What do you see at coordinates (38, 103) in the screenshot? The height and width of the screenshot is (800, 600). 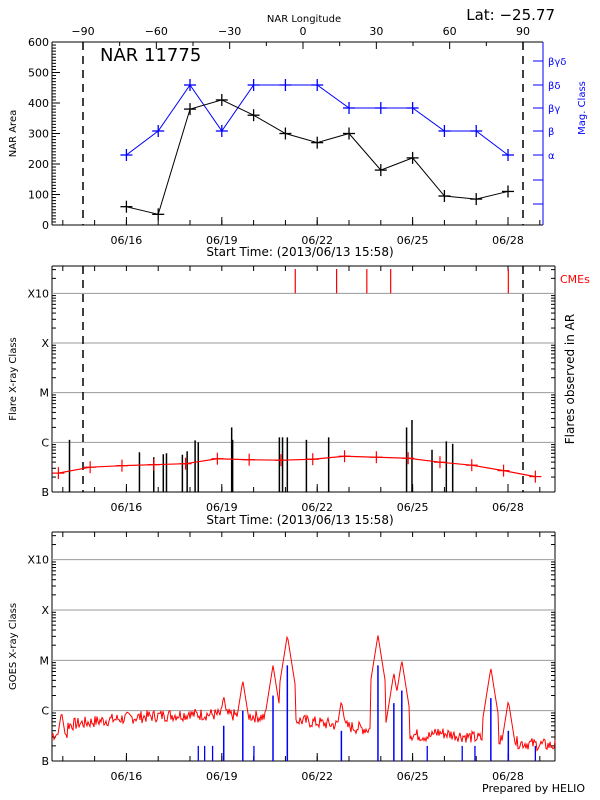 I see `panel1-y-tick-label: 400` at bounding box center [38, 103].